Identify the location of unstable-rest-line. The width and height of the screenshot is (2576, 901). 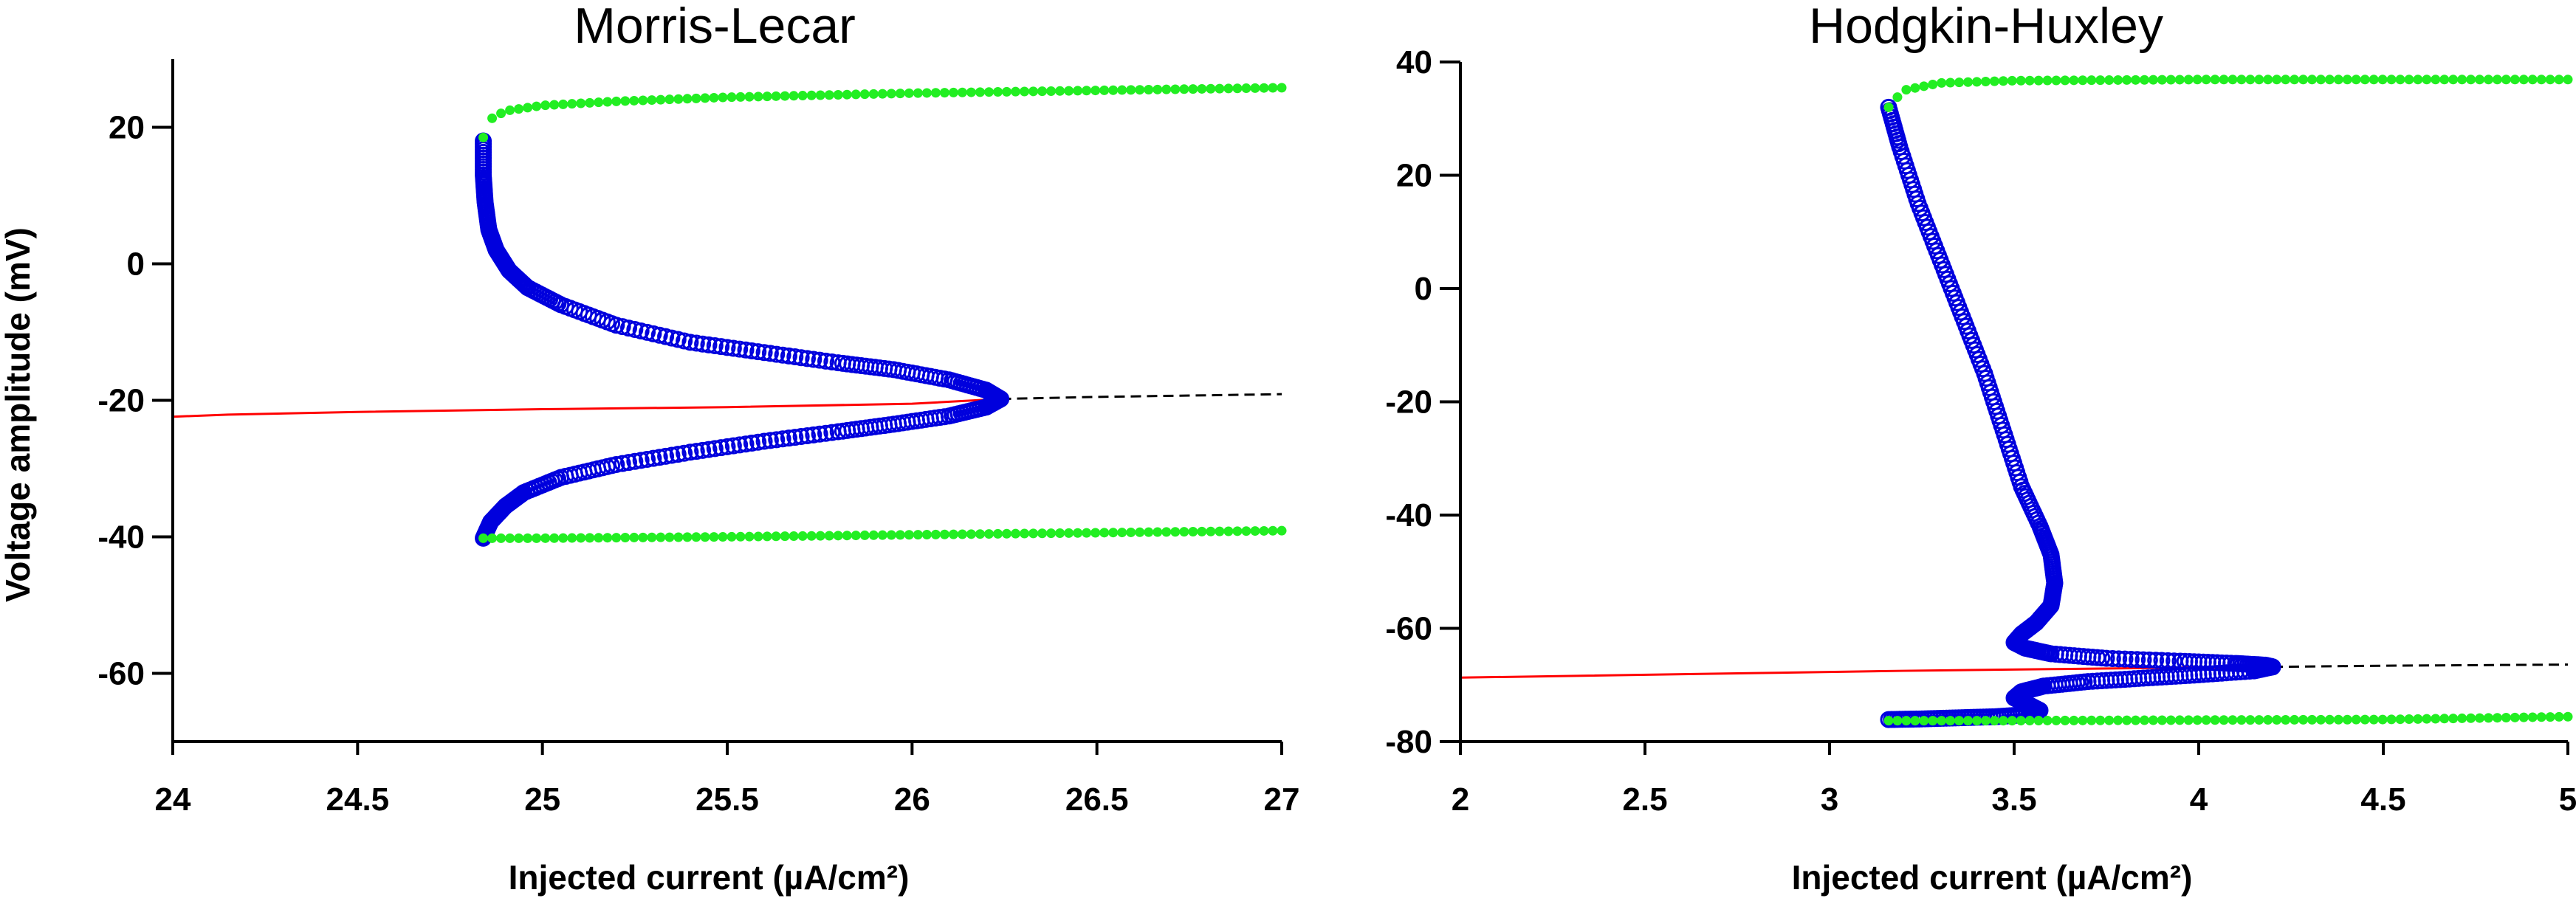
(1141, 397).